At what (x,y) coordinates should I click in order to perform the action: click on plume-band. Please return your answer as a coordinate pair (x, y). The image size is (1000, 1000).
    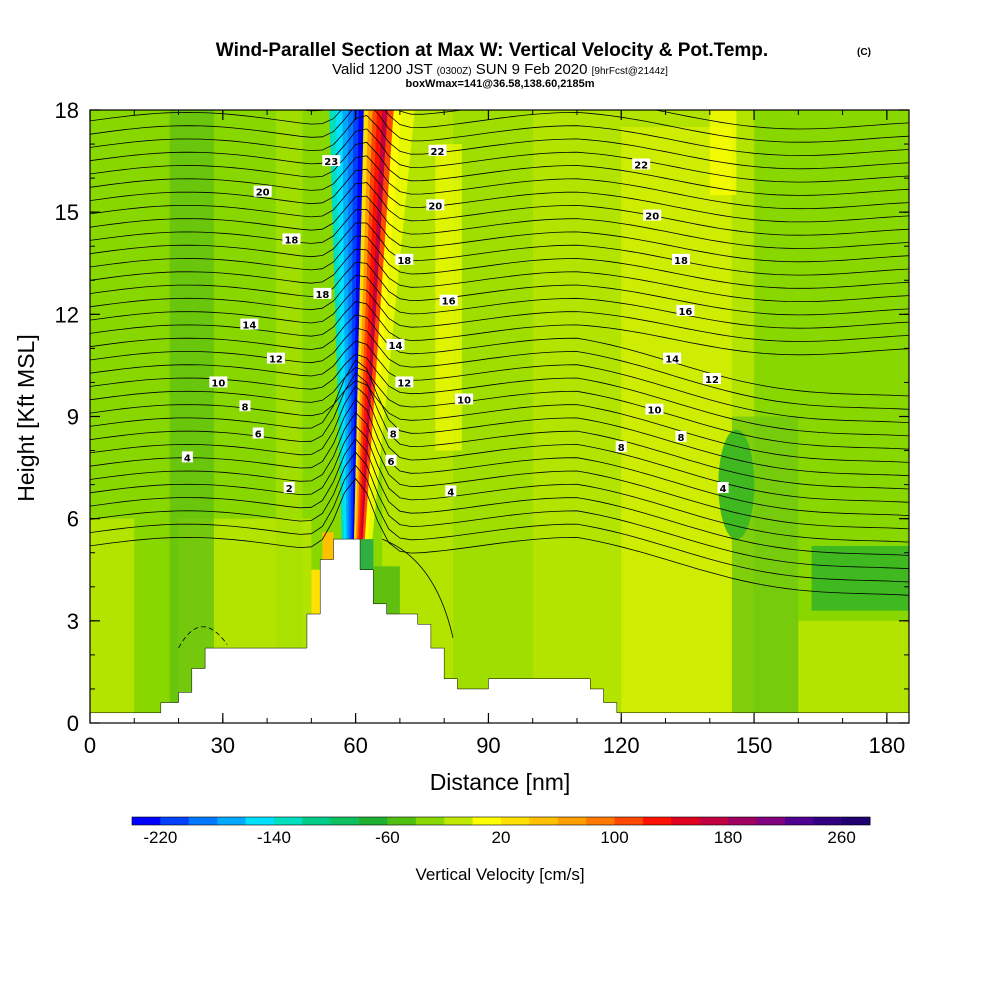
    Looking at the image, I should click on (358, 326).